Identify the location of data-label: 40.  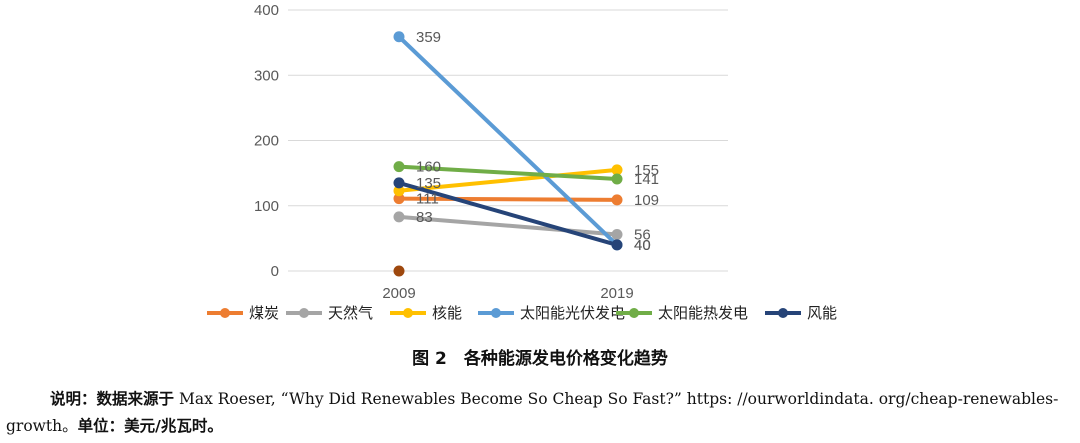
(642, 245).